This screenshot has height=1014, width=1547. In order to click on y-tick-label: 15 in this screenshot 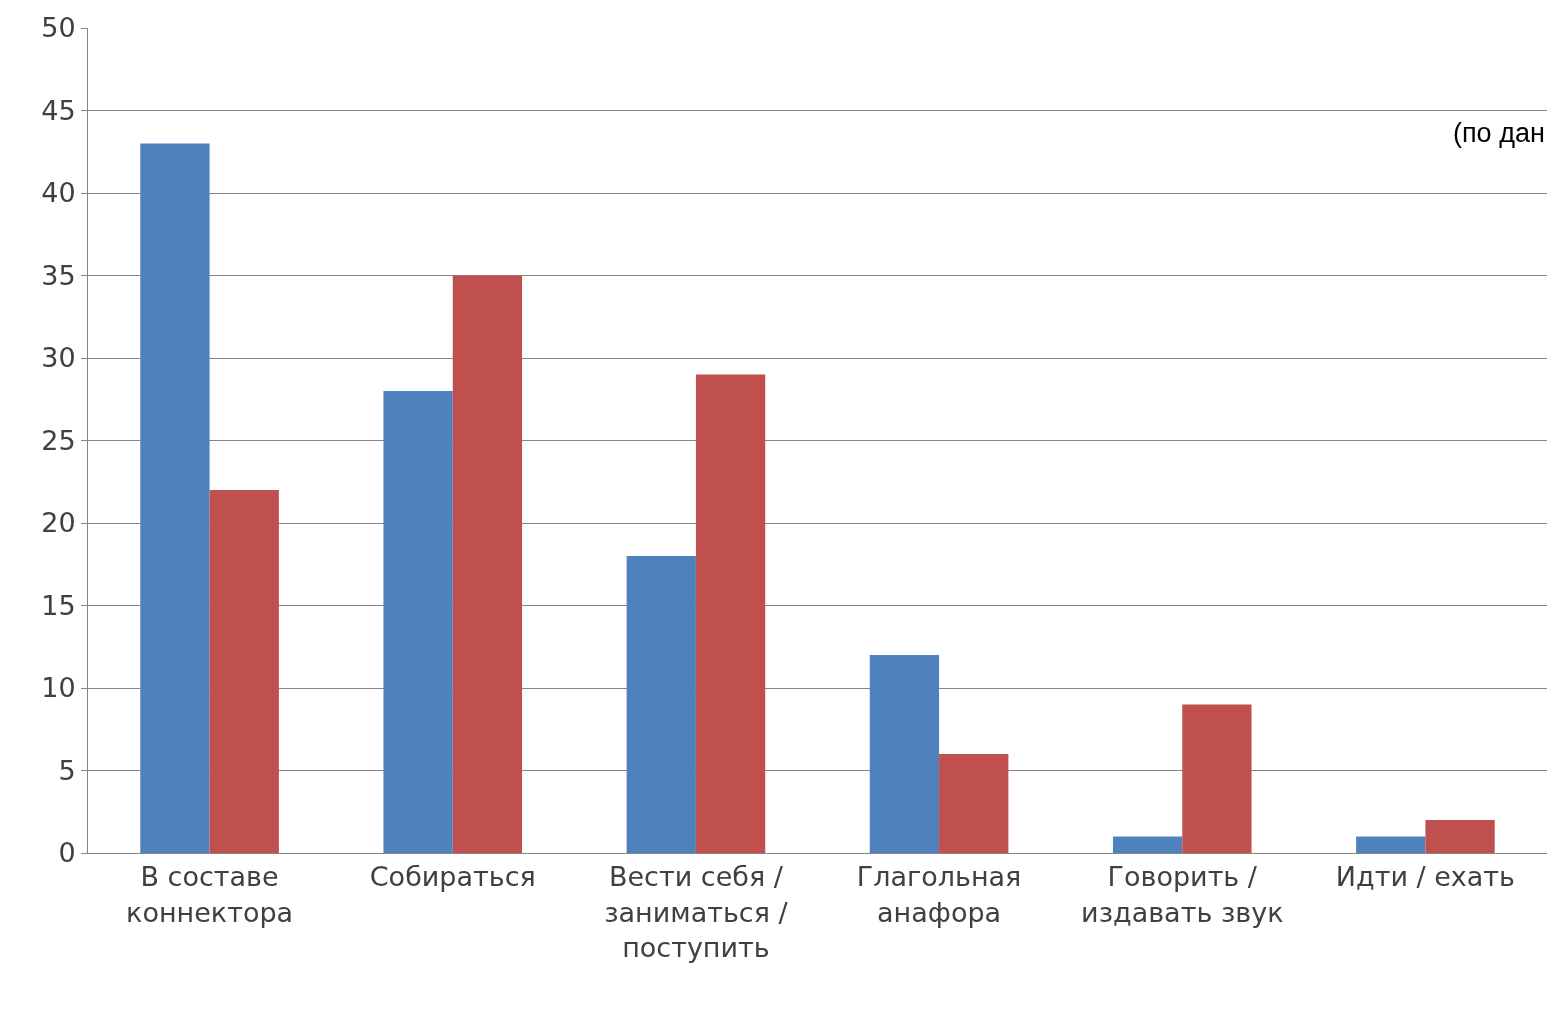, I will do `click(58, 605)`.